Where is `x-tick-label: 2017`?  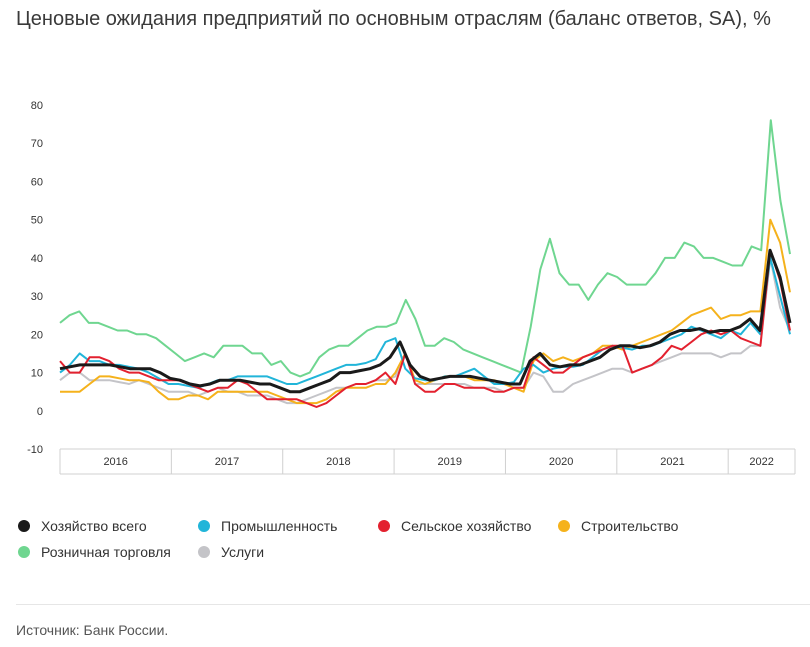 x-tick-label: 2017 is located at coordinates (227, 462).